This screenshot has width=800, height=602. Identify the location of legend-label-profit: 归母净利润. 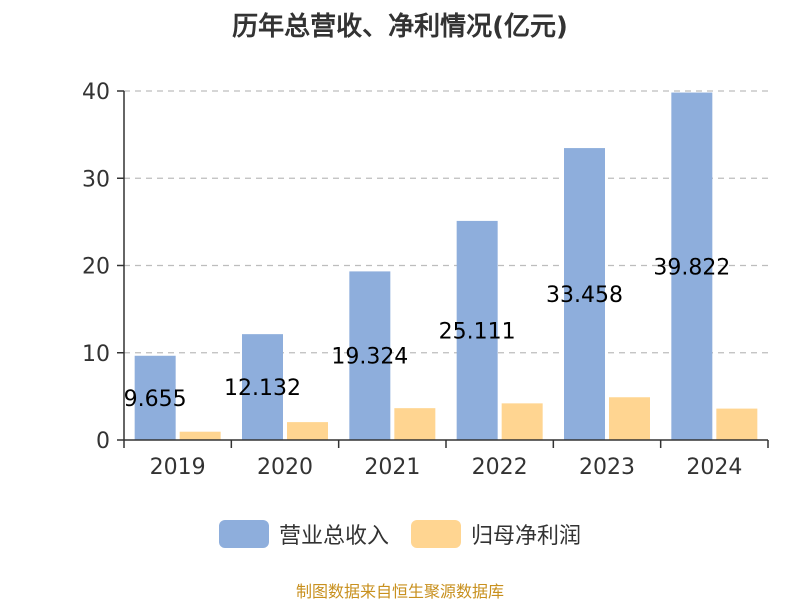
(526, 536).